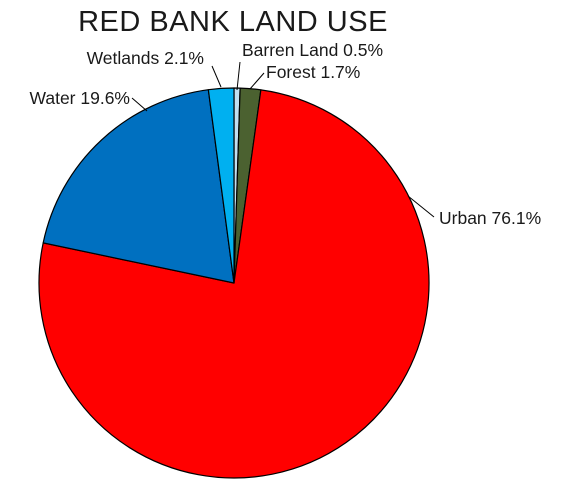  Describe the element at coordinates (216, 76) in the screenshot. I see `leader-line-wetlands` at that location.